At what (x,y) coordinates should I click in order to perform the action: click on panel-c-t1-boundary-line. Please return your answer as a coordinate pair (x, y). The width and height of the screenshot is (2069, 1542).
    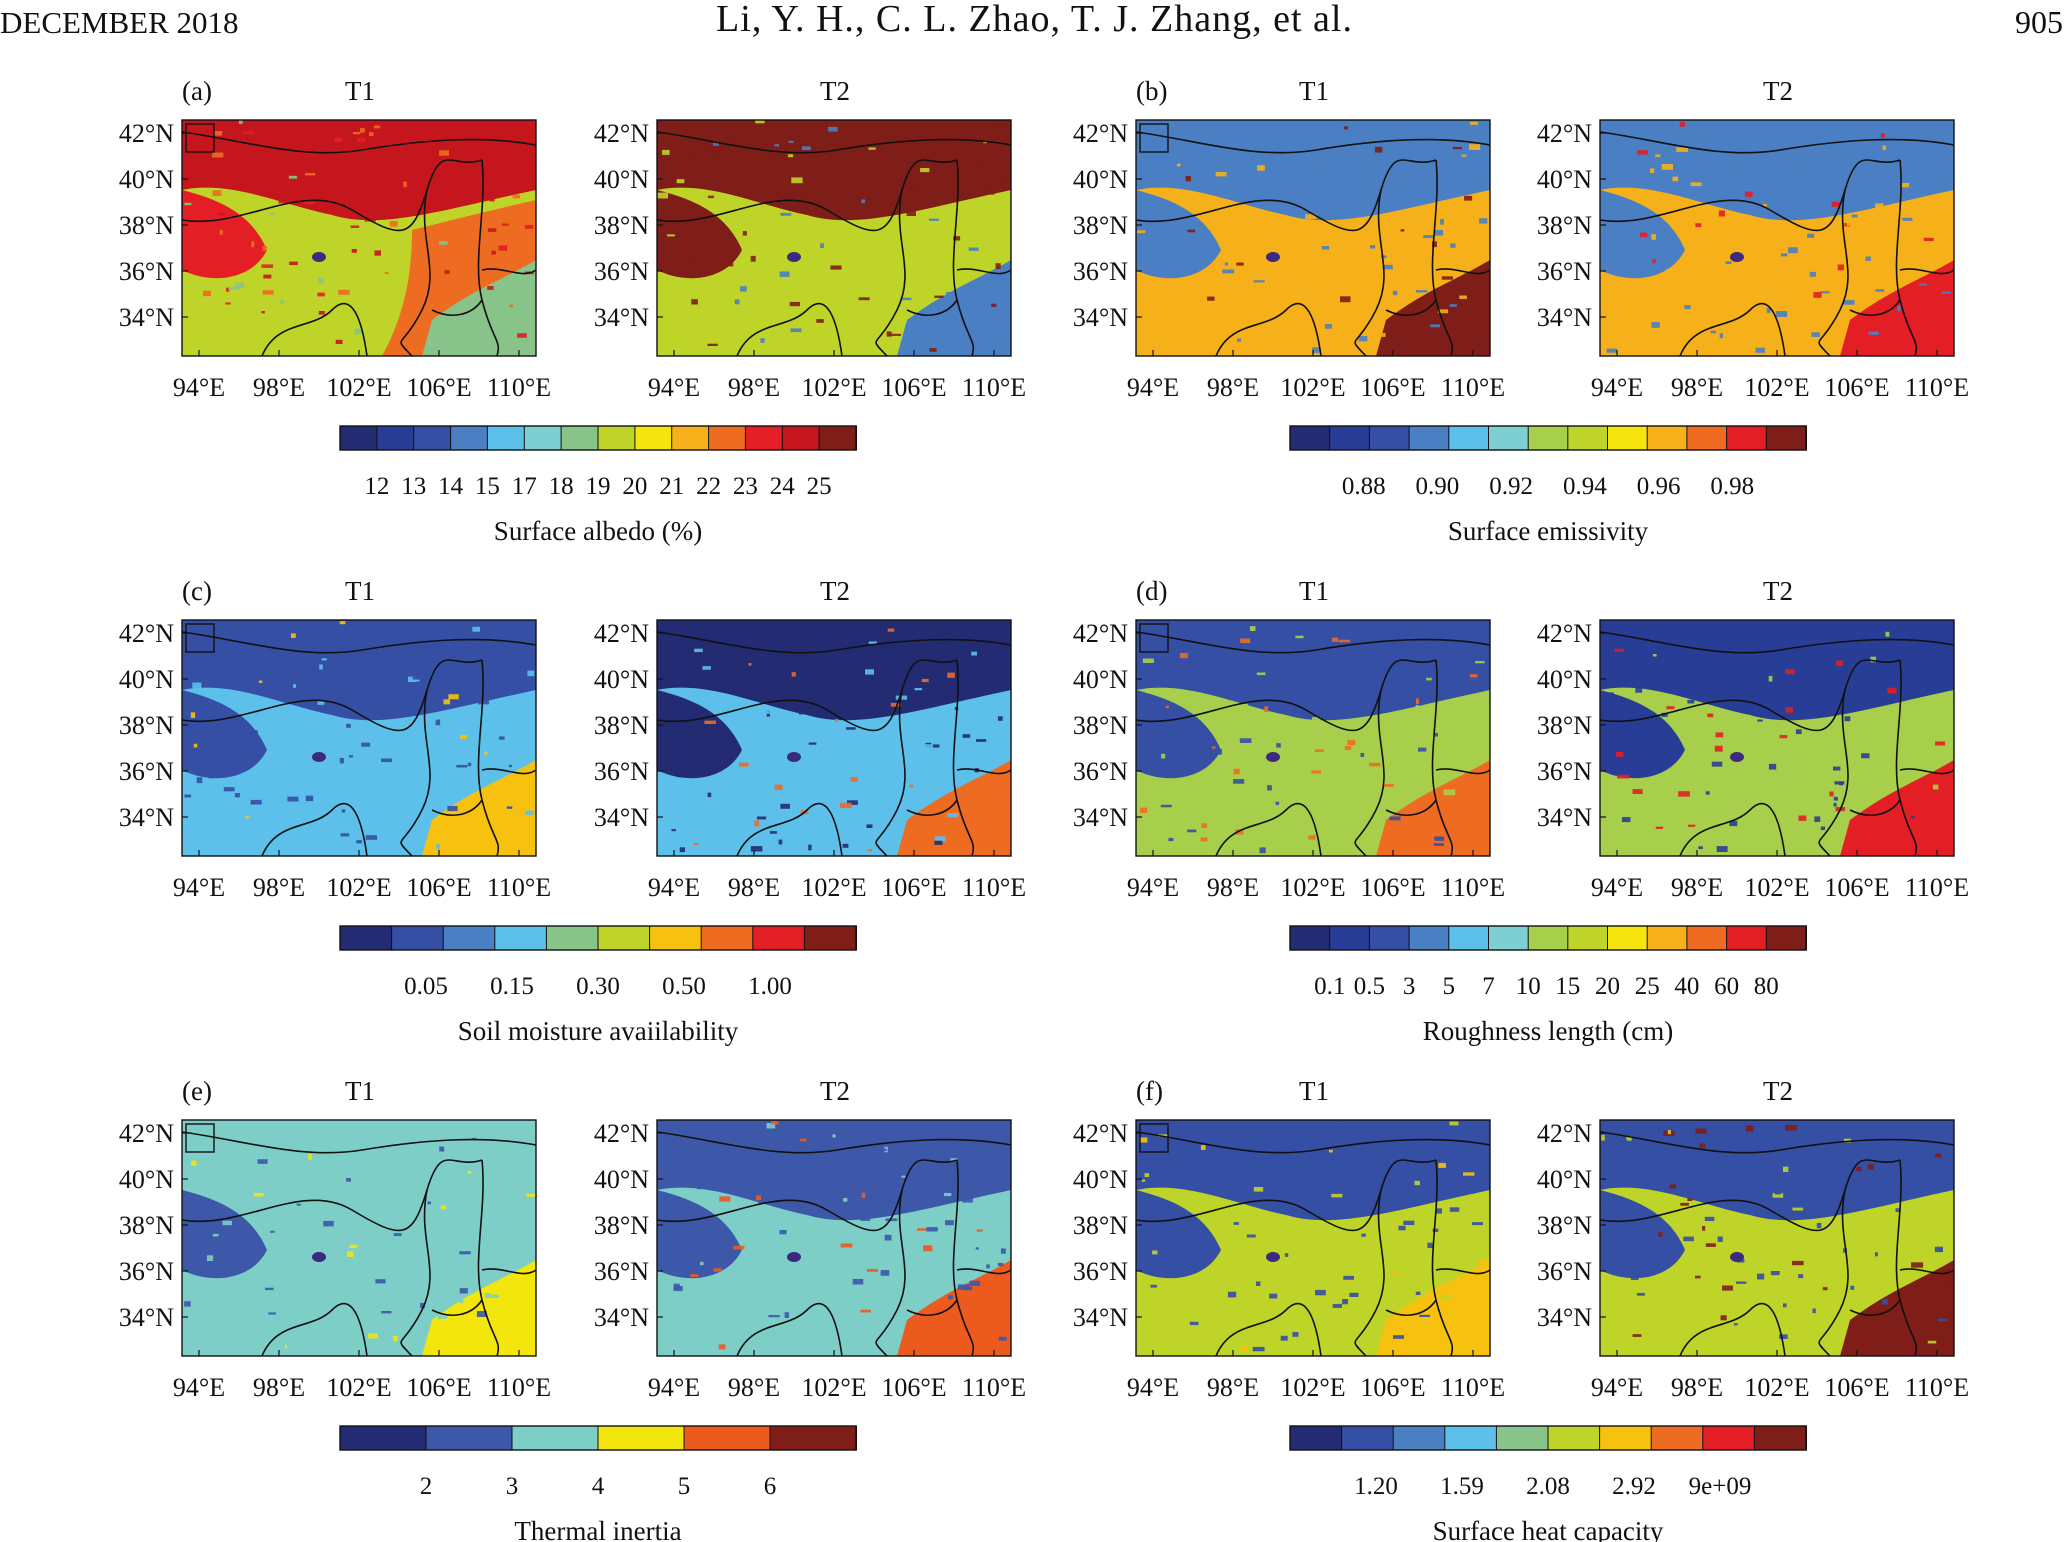
    Looking at the image, I should click on (415, 773).